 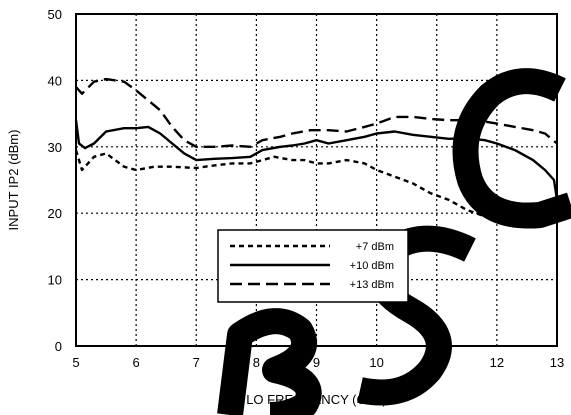 I want to click on x-tick-label: 13, so click(x=557, y=362).